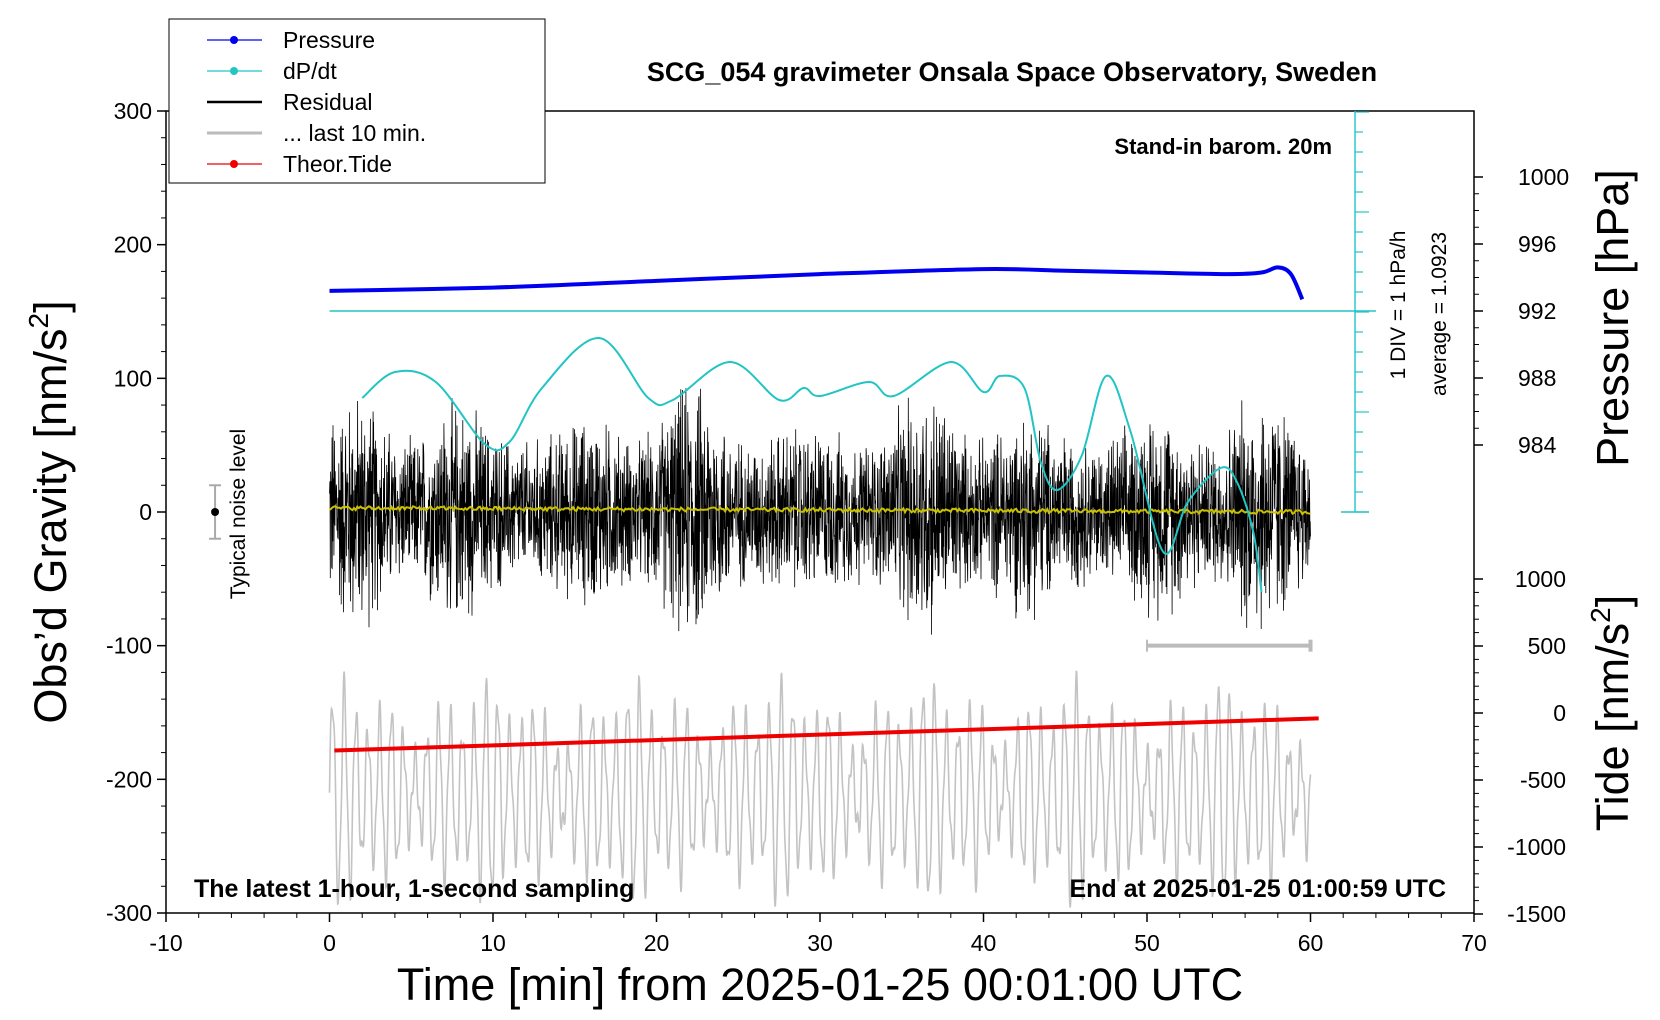  What do you see at coordinates (129, 779) in the screenshot?
I see `y-tick-label--200: -200` at bounding box center [129, 779].